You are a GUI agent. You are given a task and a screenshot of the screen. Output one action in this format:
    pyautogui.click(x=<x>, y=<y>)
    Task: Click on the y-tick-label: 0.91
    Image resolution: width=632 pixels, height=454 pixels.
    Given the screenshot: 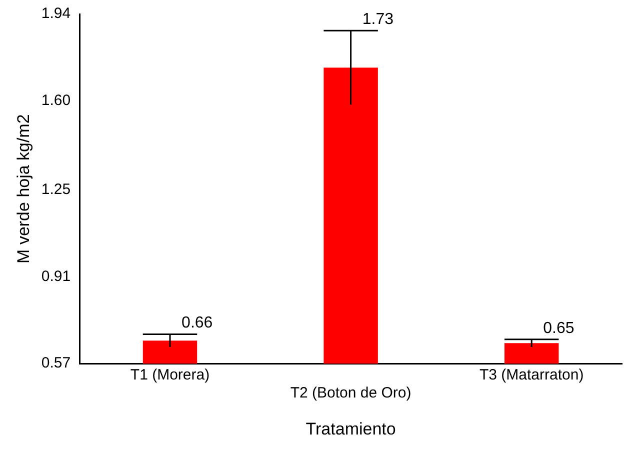 What is the action you would take?
    pyautogui.click(x=56, y=276)
    